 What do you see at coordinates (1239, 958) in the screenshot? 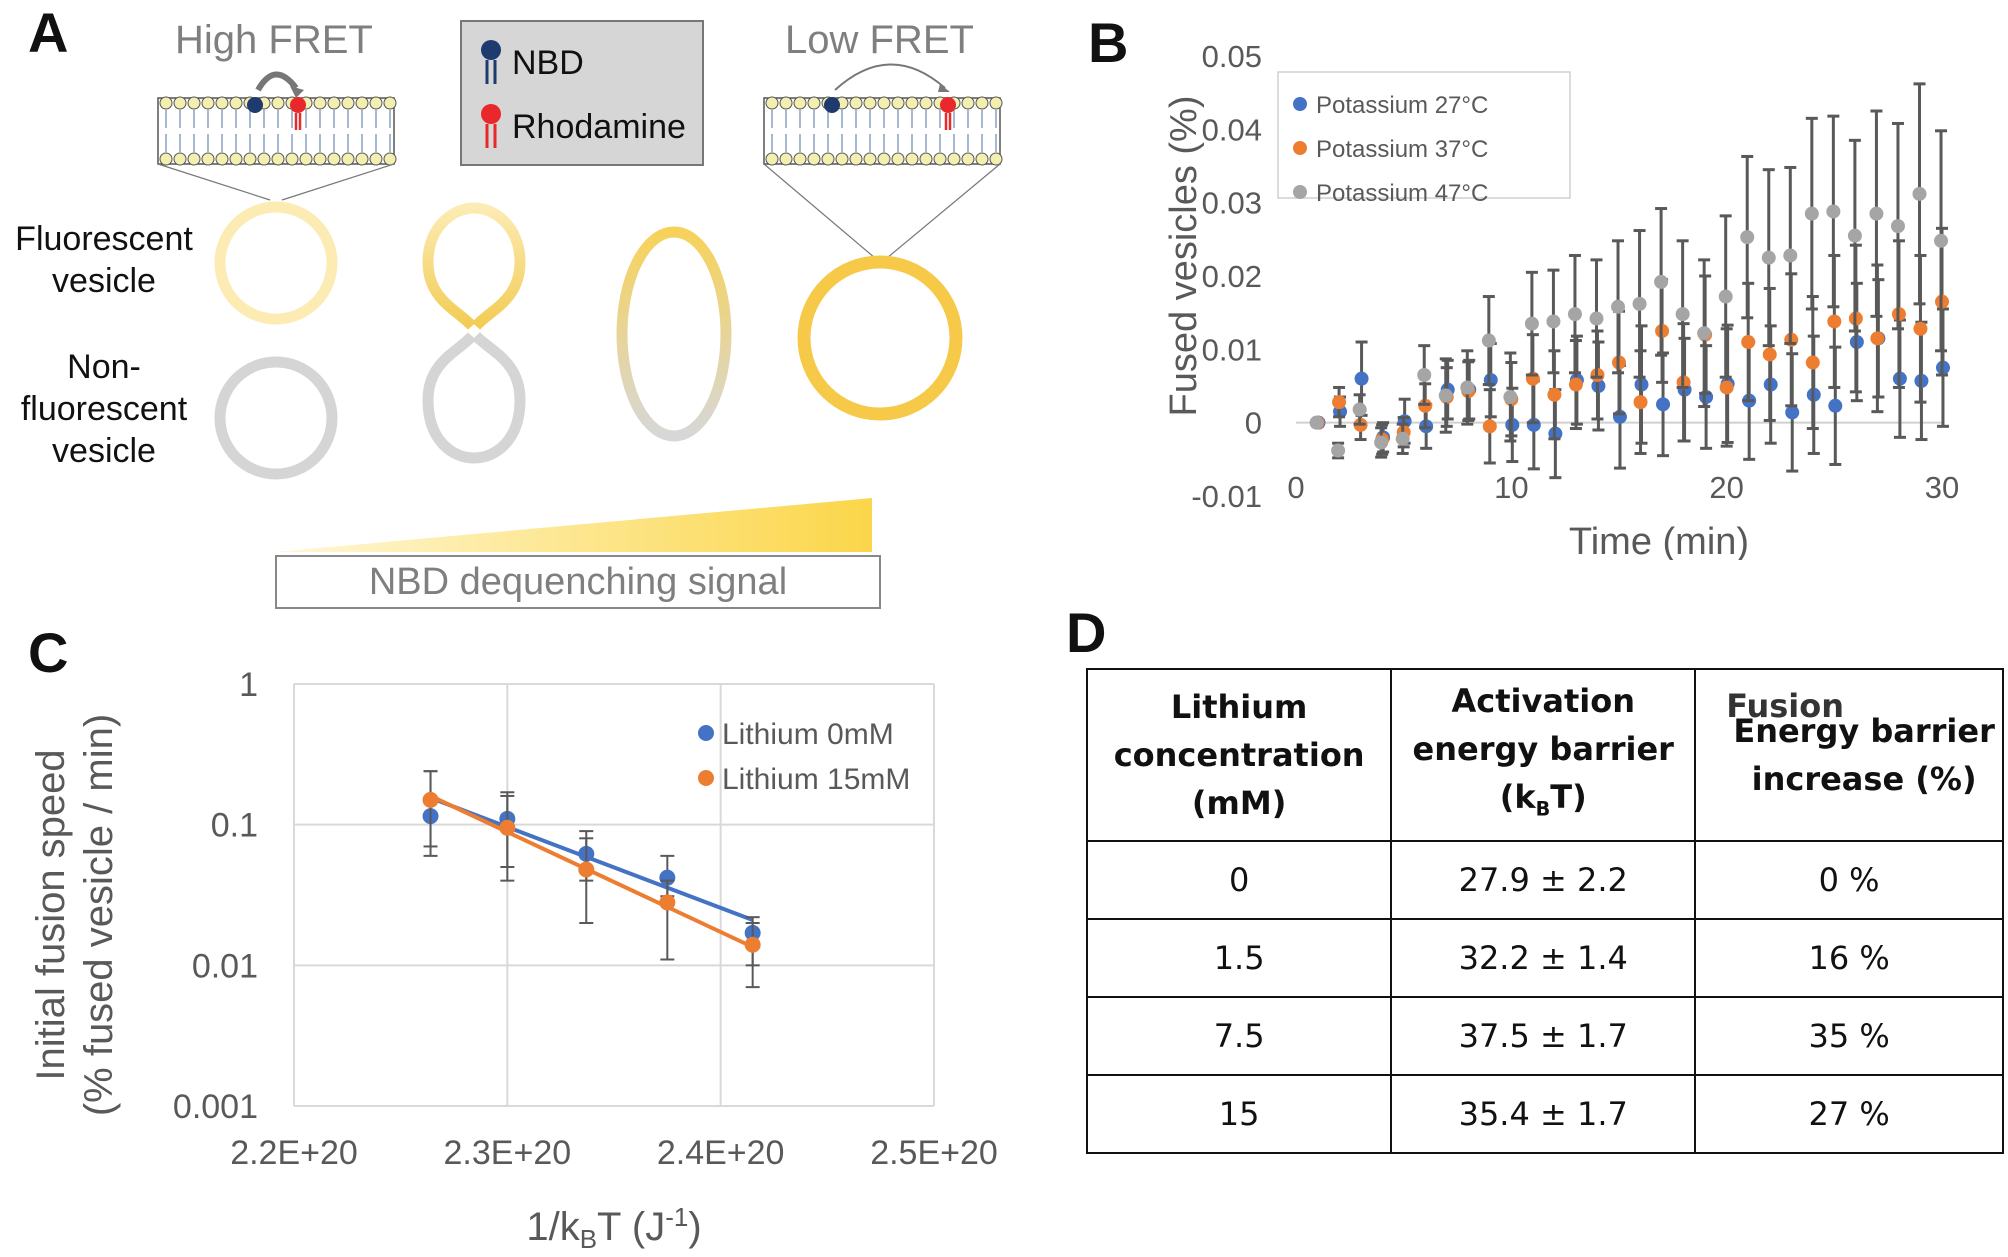
I see `table-cell: 1.5` at bounding box center [1239, 958].